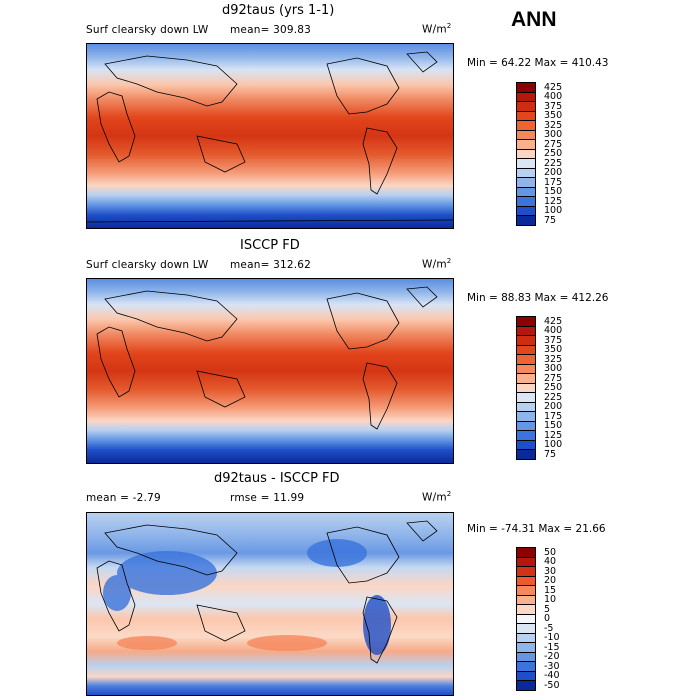 This screenshot has height=700, width=700. I want to click on panel-1-title: d92taus (yrs 1-1), so click(278, 10).